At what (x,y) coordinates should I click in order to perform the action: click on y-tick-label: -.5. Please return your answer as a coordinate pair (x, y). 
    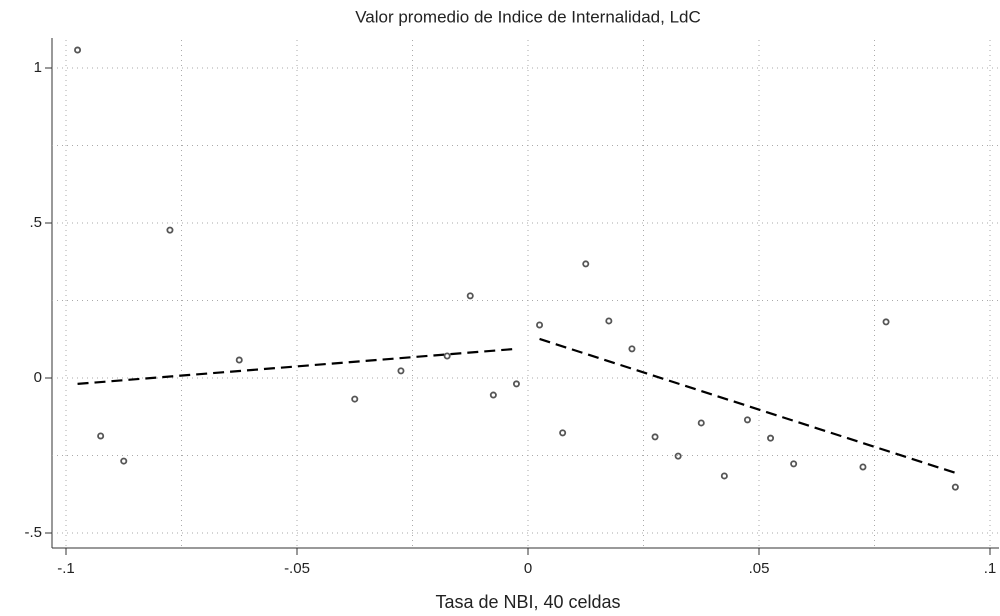
    Looking at the image, I should click on (33, 532).